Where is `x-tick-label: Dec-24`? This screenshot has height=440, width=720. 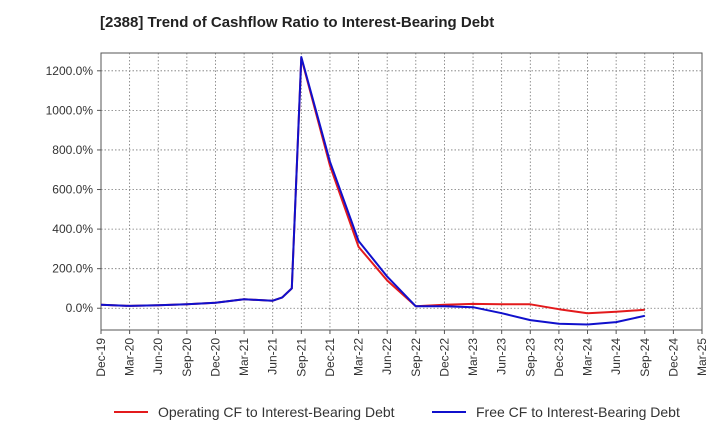 x-tick-label: Dec-24 is located at coordinates (673, 357).